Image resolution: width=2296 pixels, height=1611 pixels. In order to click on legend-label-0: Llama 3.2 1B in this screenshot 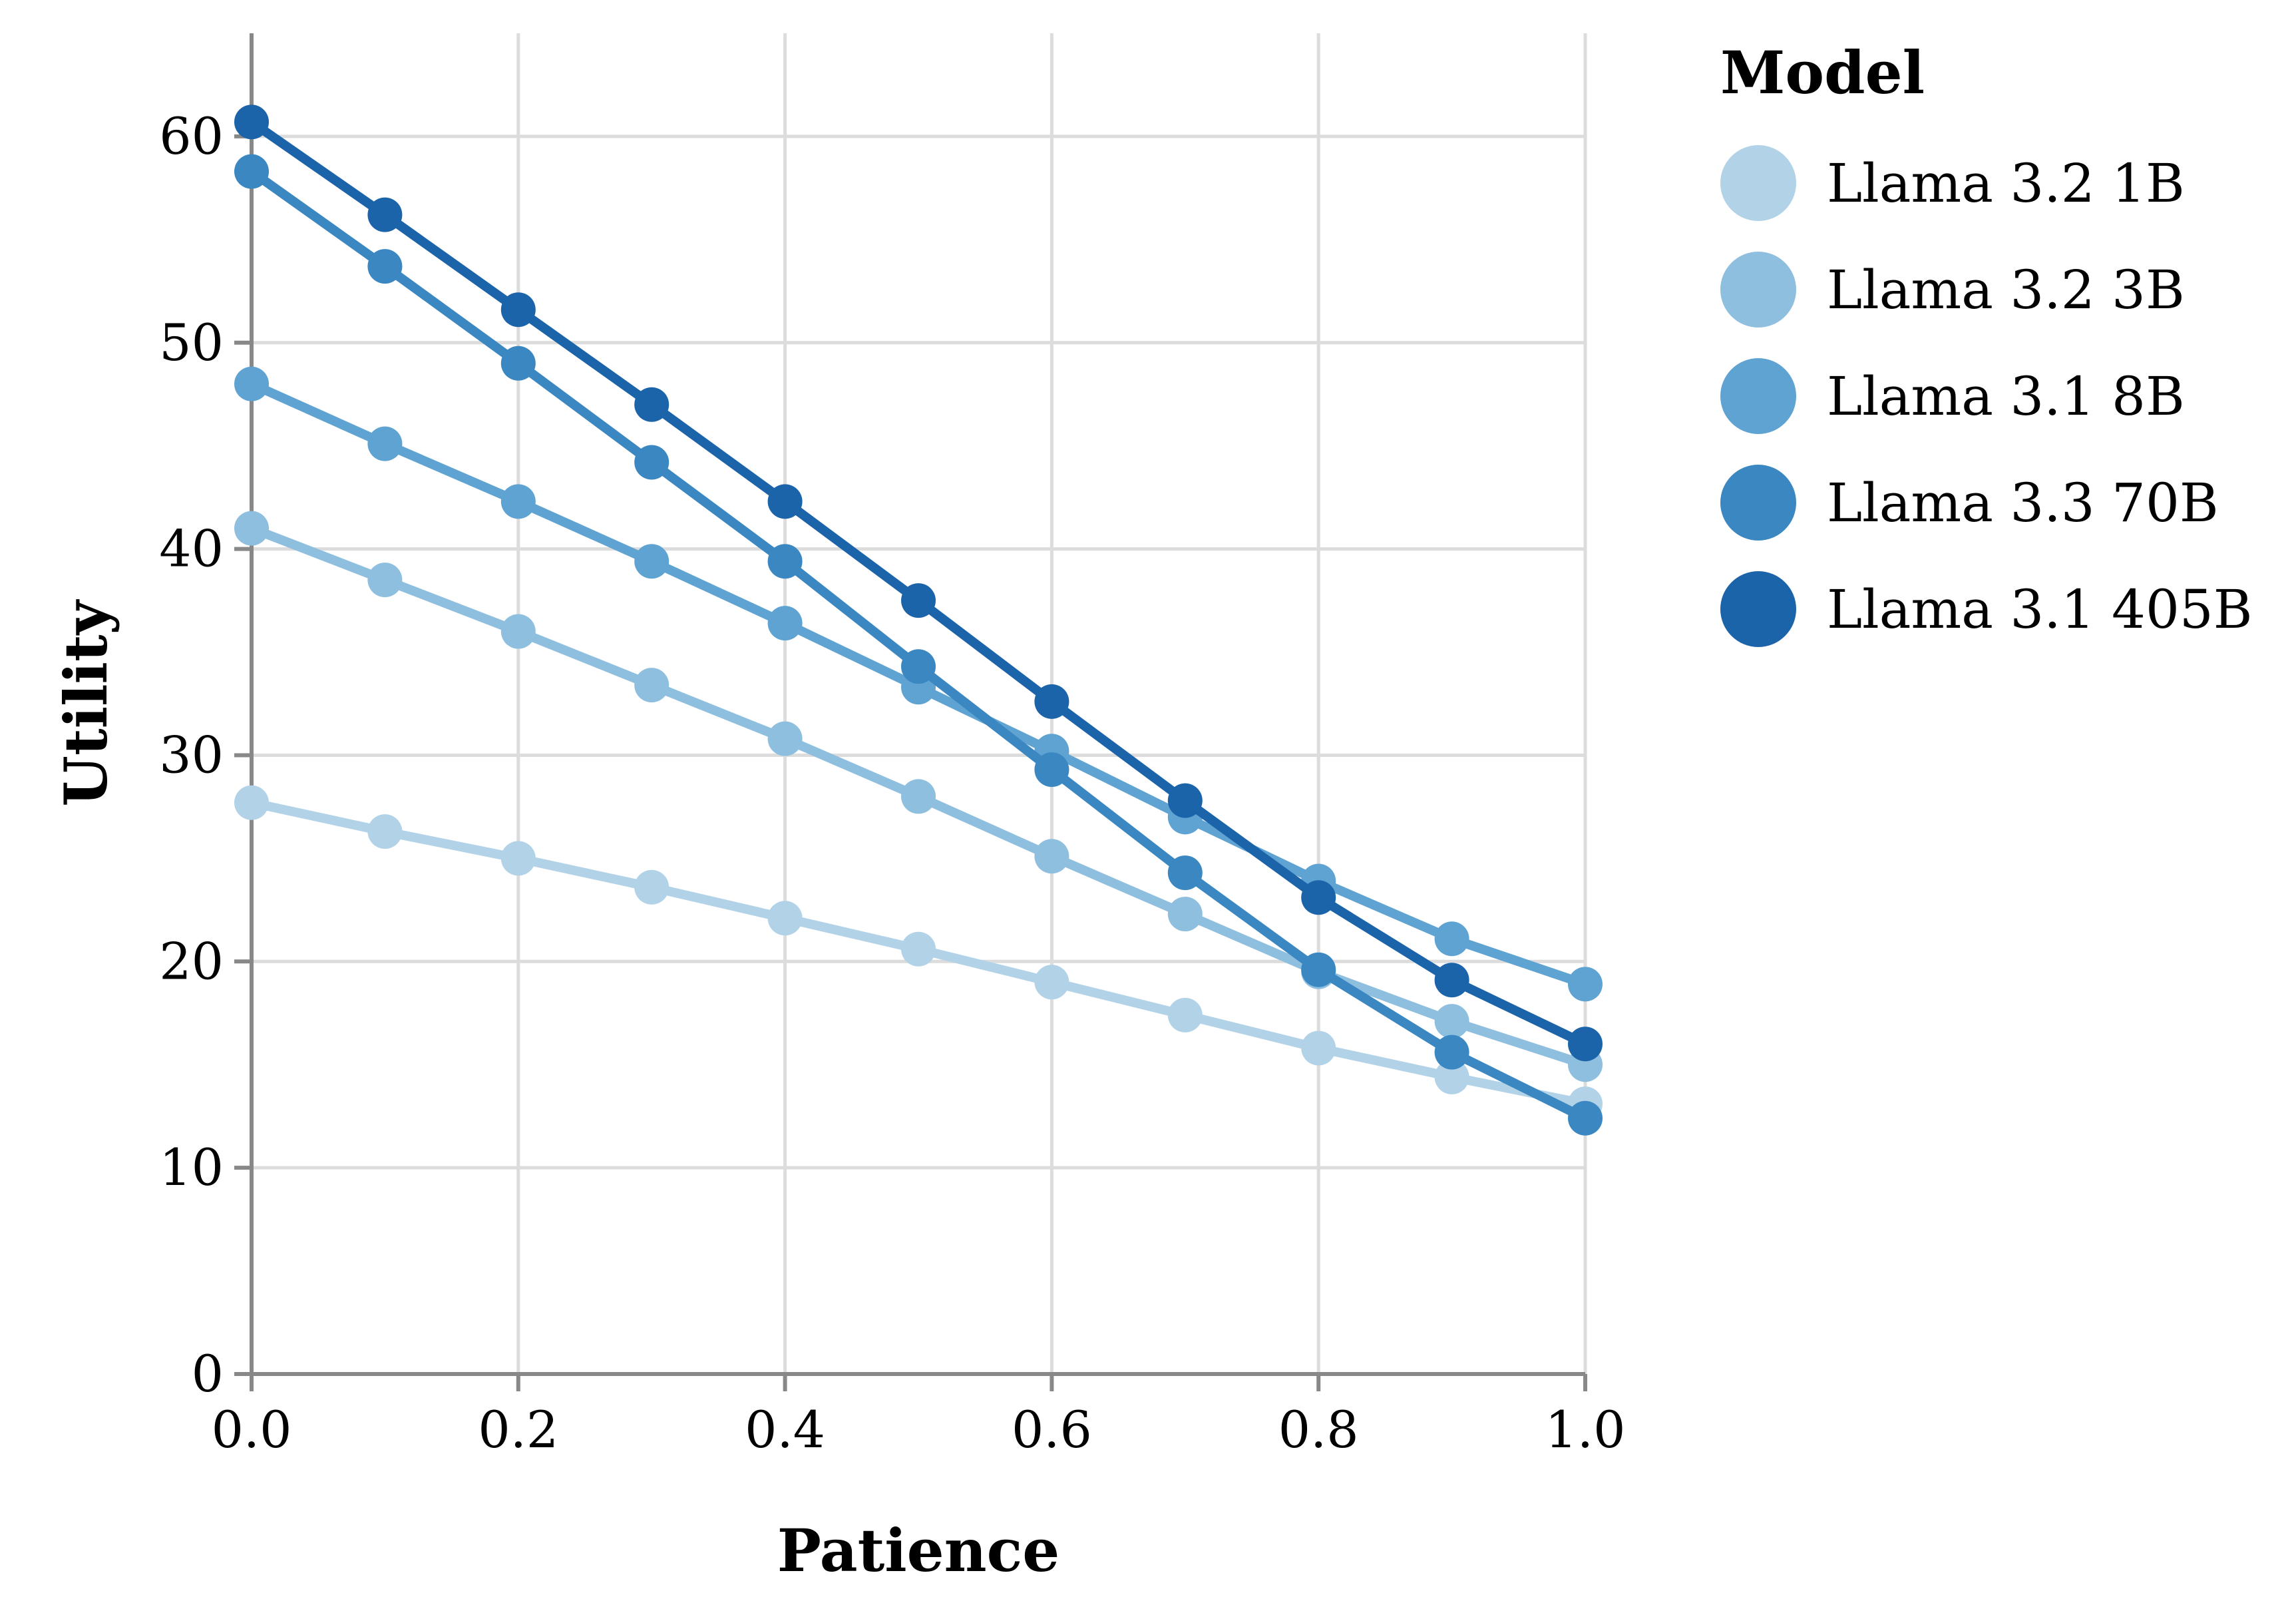, I will do `click(2006, 183)`.